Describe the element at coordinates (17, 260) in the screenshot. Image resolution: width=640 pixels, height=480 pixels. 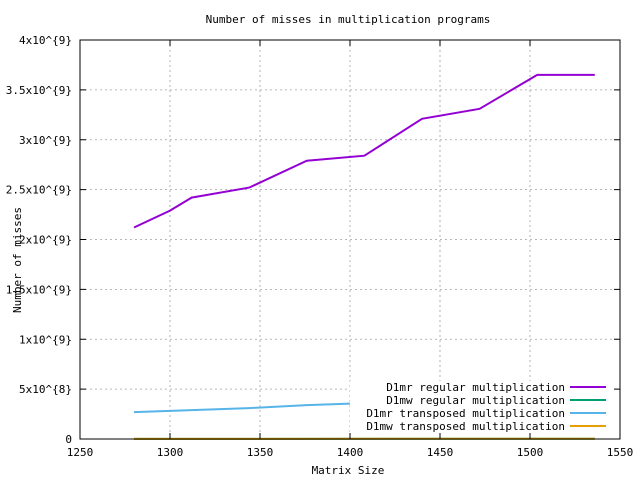
I see `y-axis-label: Number of misses` at that location.